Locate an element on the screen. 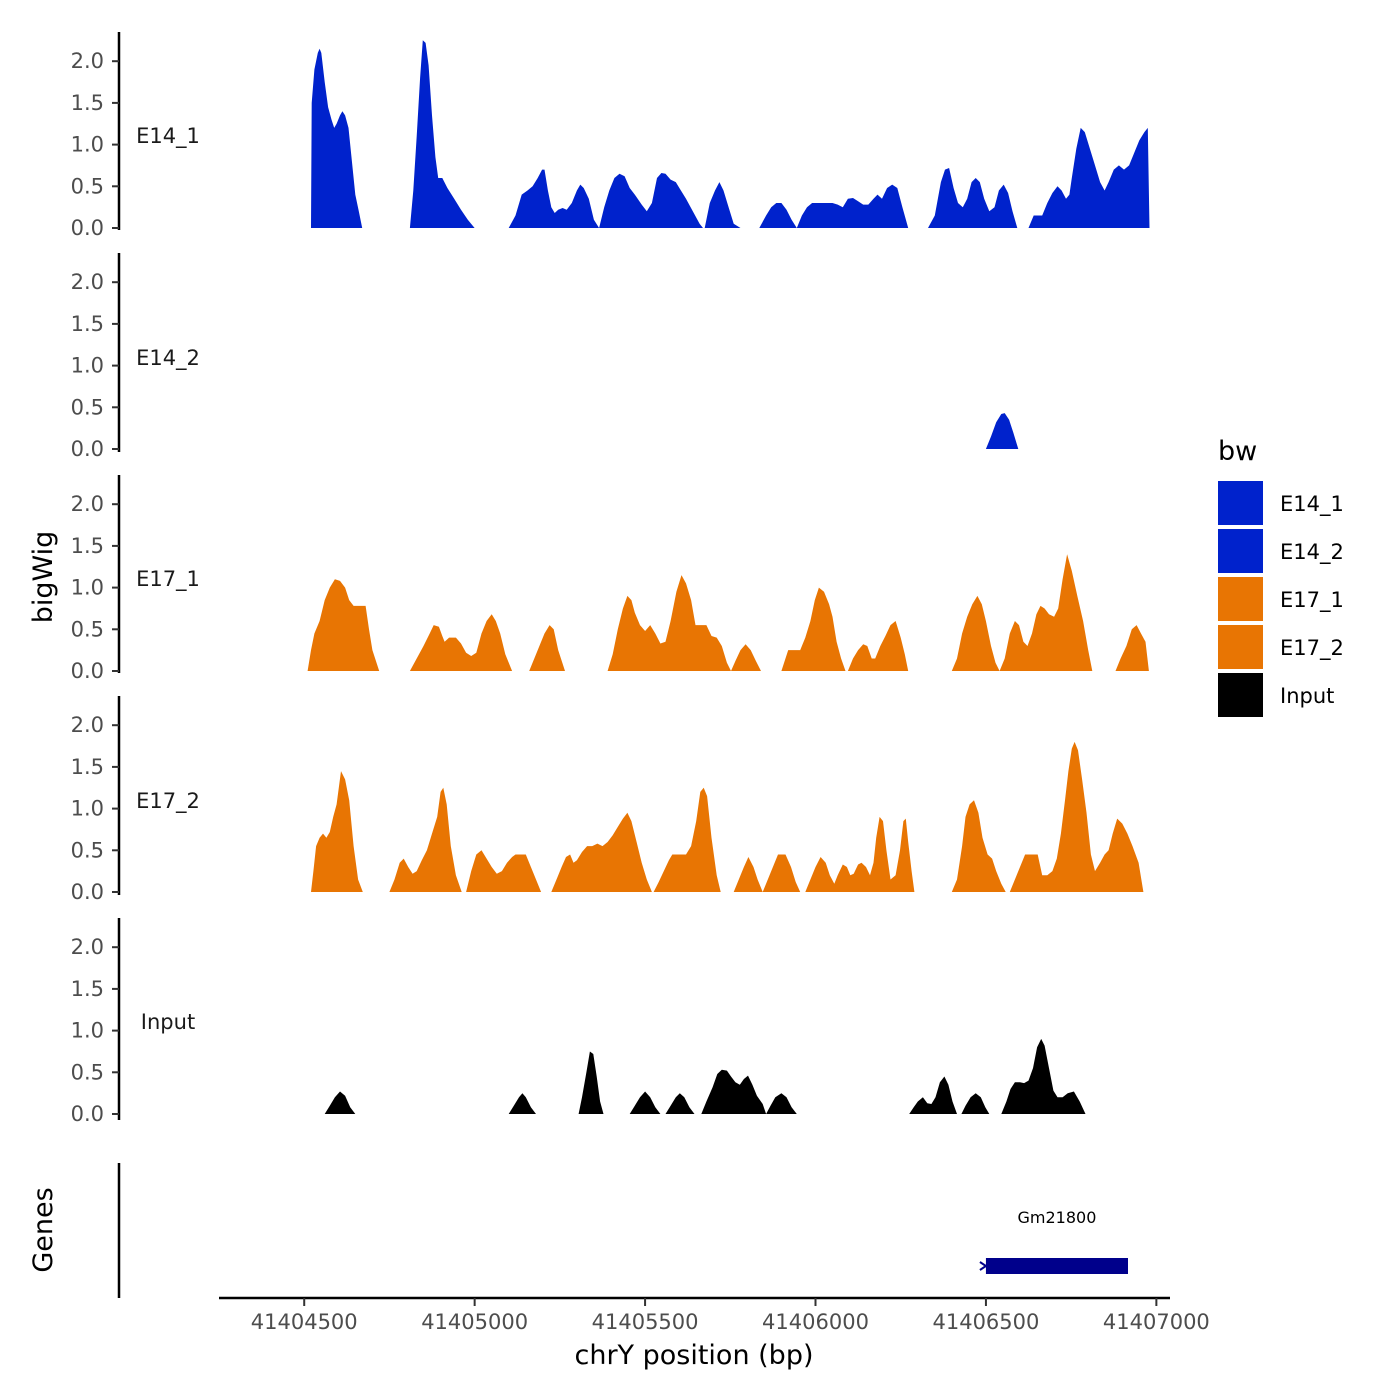 This screenshot has height=1400, width=1400. track-label: E14_1 is located at coordinates (168, 136).